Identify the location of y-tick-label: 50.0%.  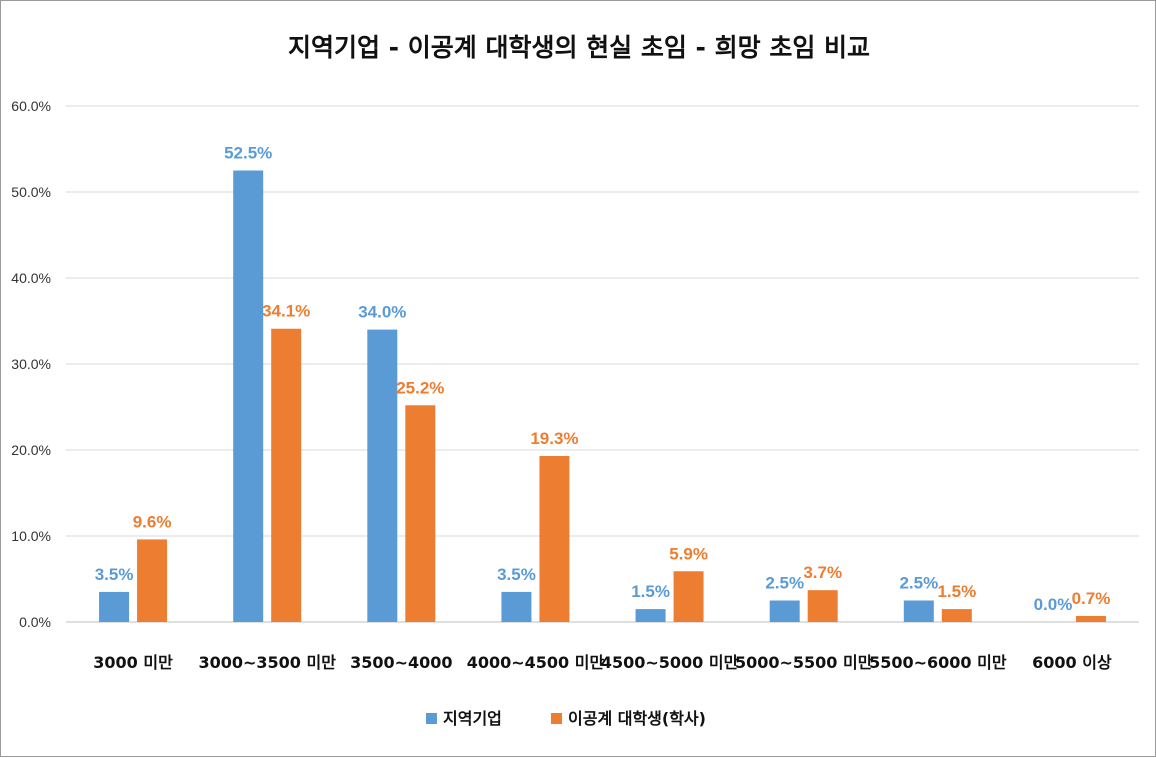
(31, 192).